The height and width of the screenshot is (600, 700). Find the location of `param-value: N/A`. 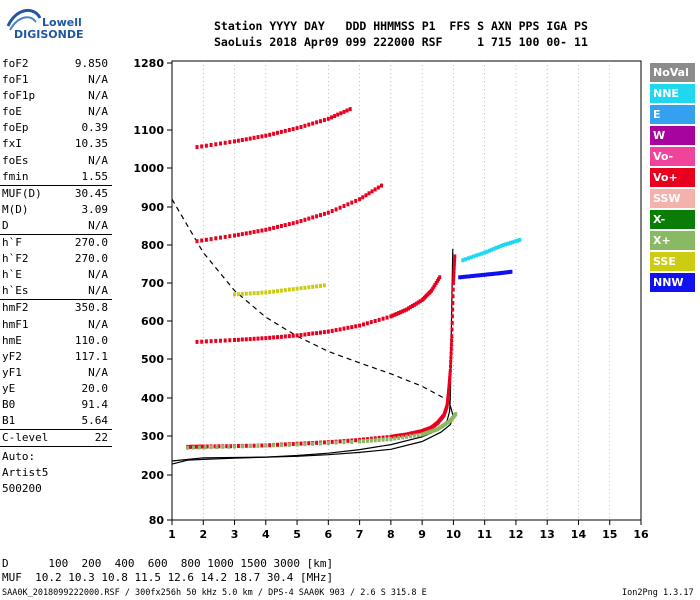

param-value: N/A is located at coordinates (98, 291).